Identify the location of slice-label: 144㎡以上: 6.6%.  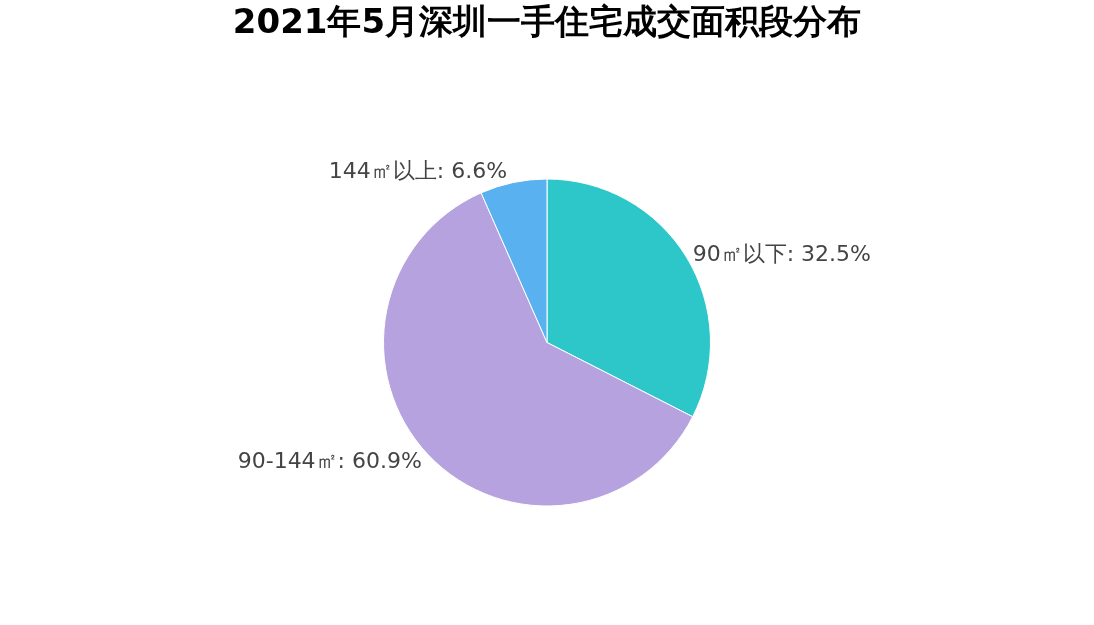
(418, 171).